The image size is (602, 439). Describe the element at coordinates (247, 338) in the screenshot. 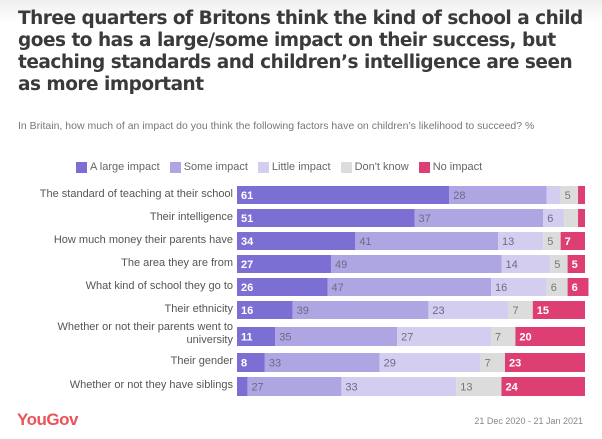

I see `data-label: 11` at that location.